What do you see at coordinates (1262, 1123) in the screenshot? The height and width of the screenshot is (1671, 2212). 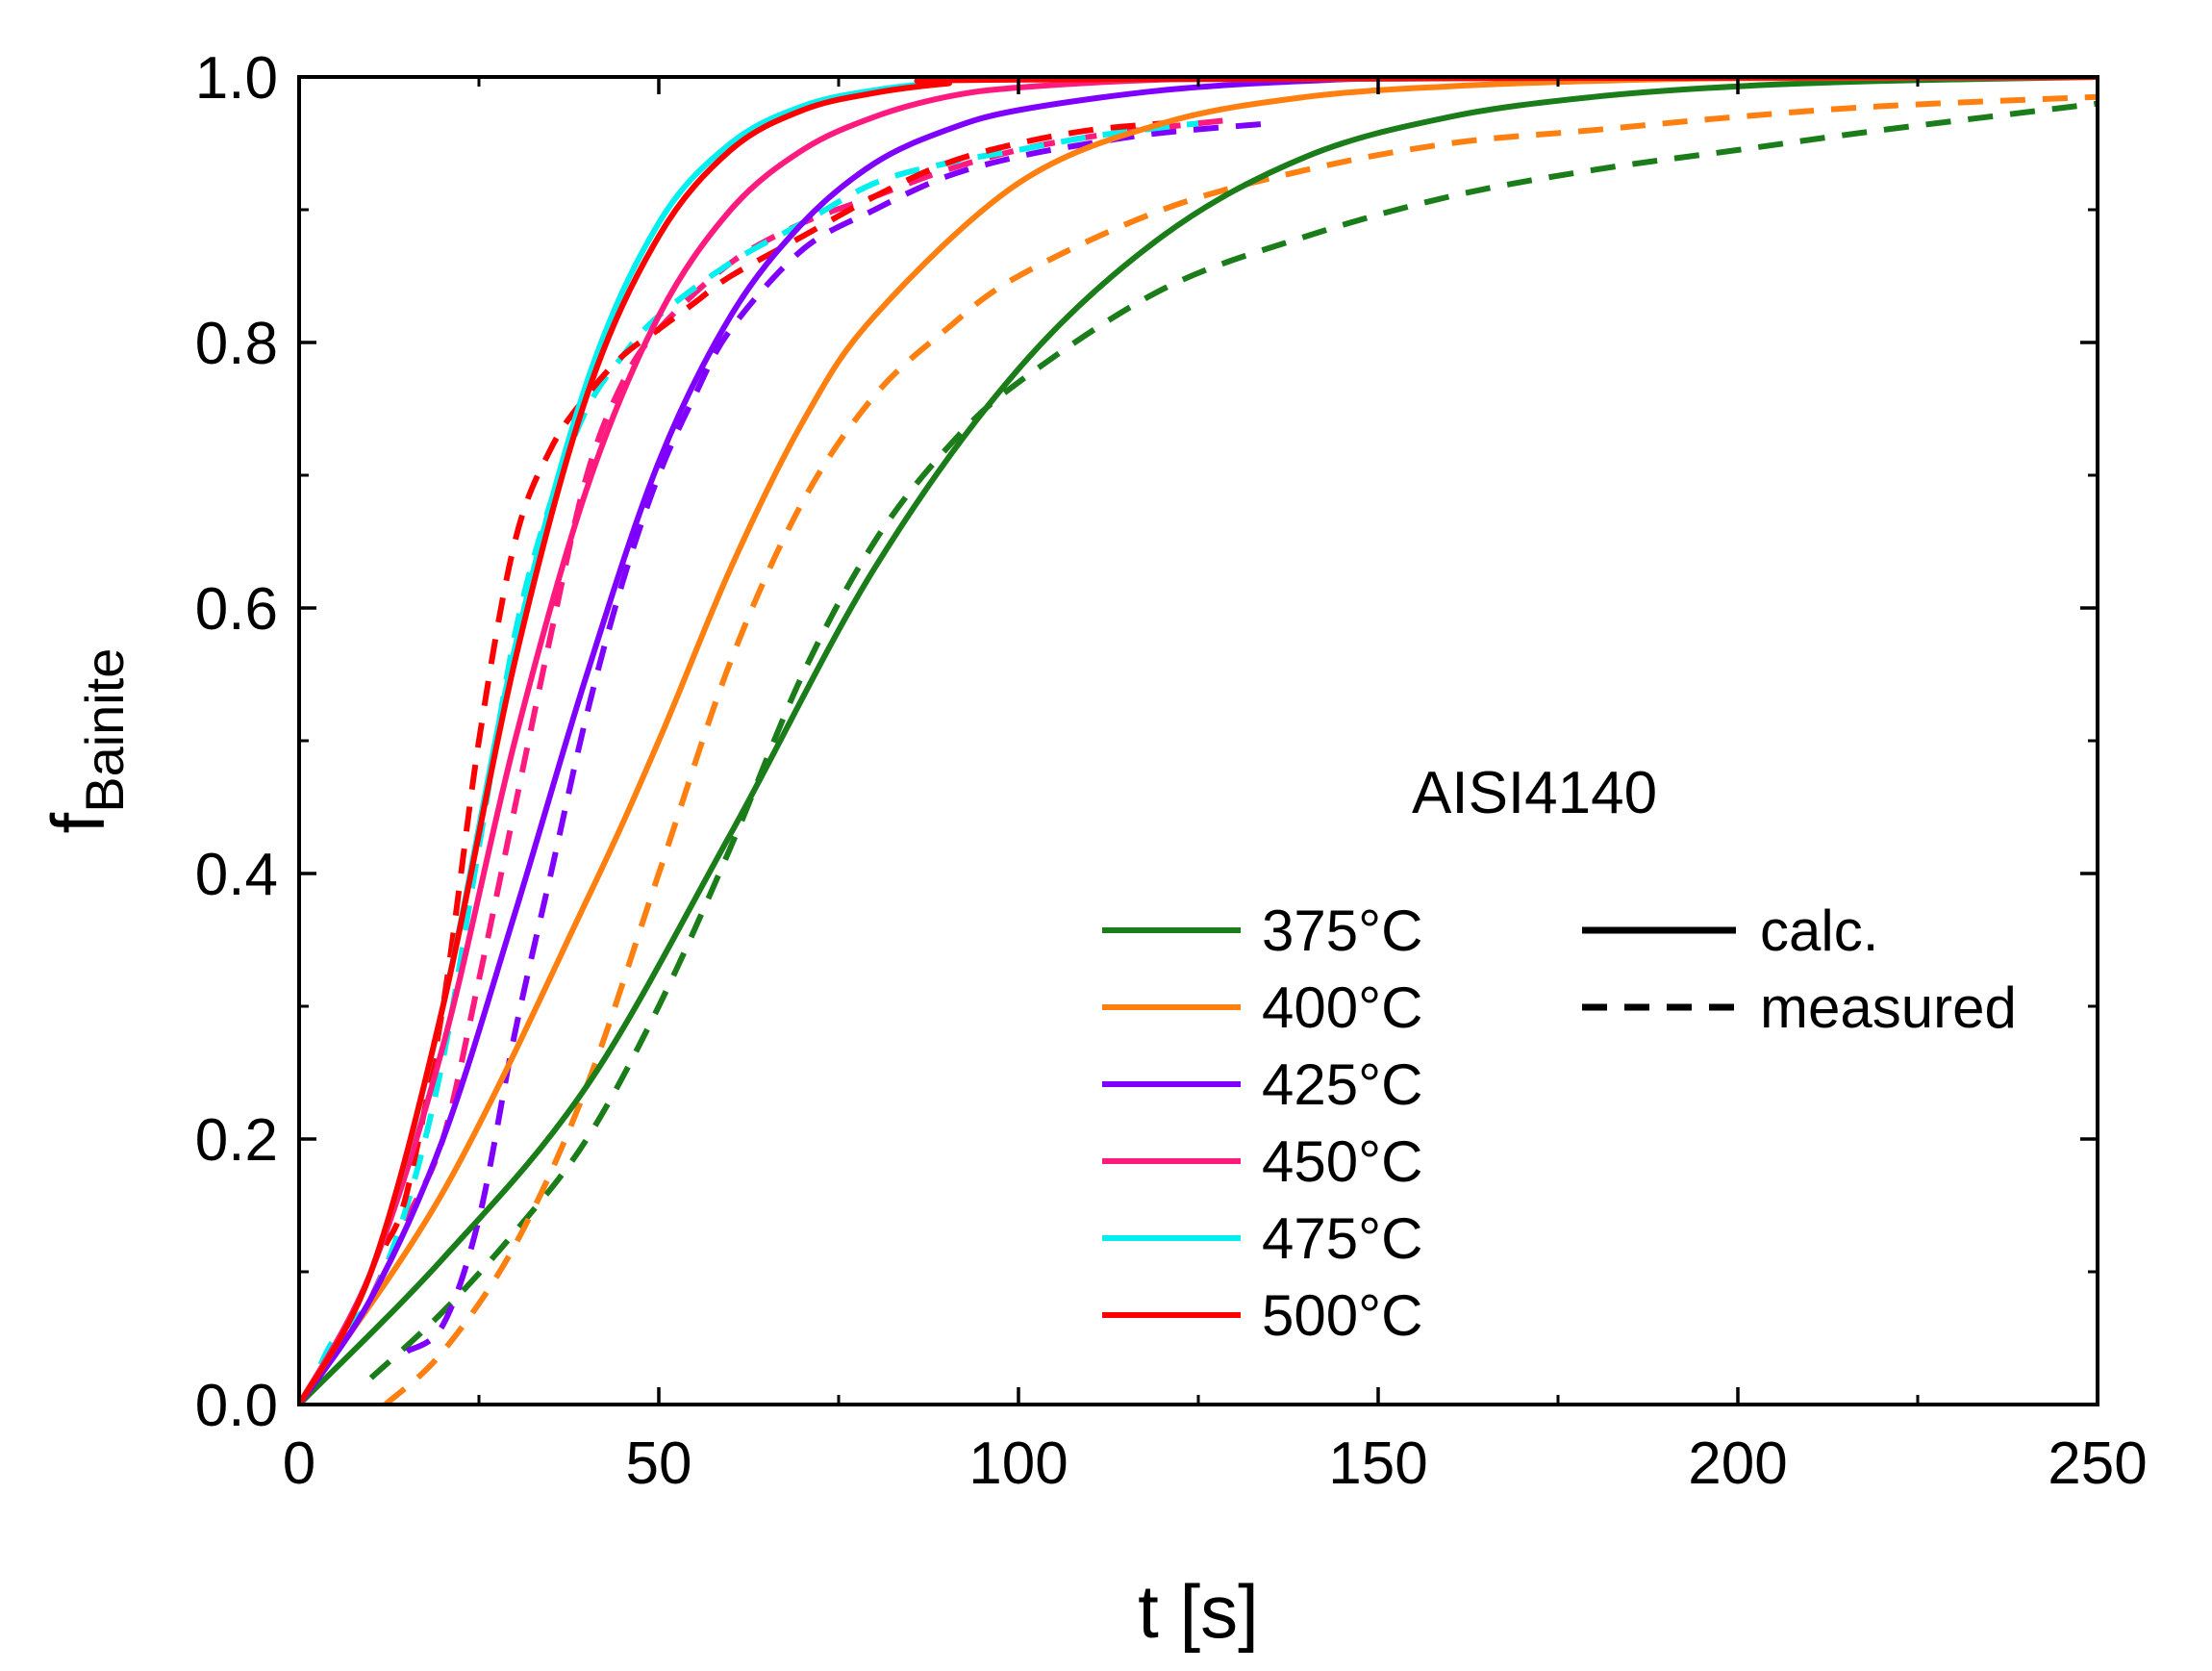 I see `legend-temperature: 375°C 400°C 425°C 450°C 475°C 500°C` at bounding box center [1262, 1123].